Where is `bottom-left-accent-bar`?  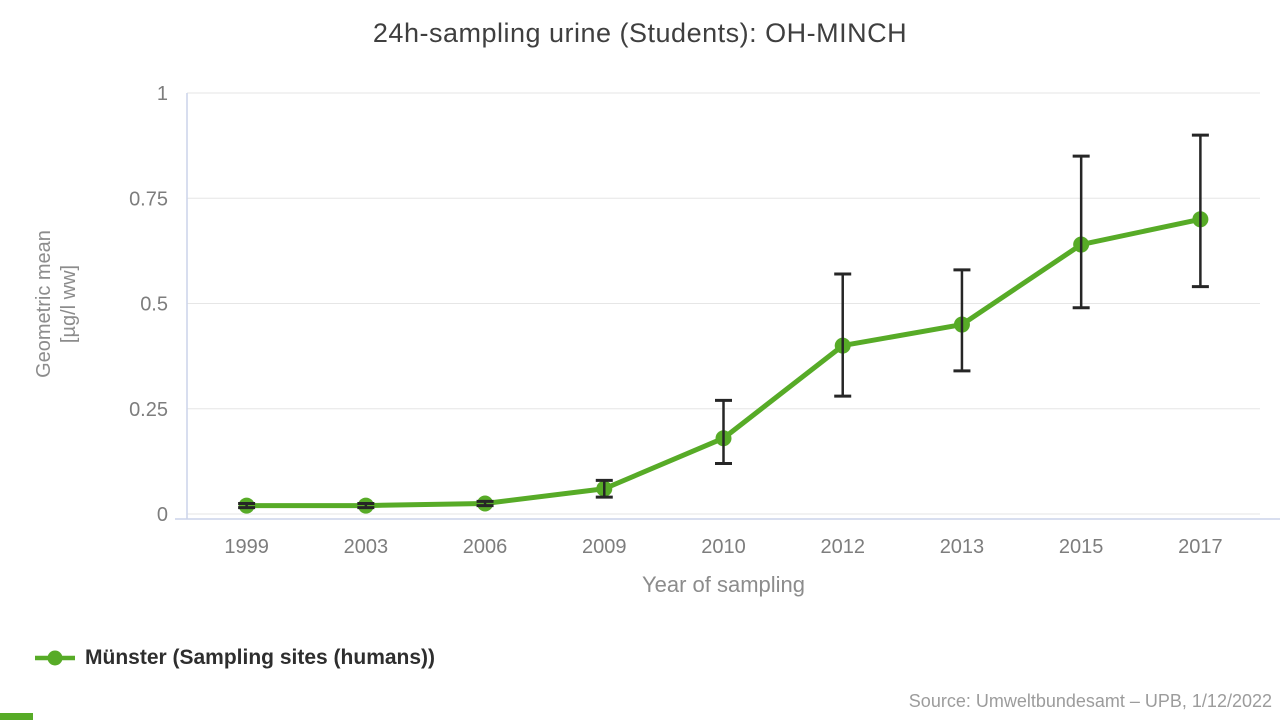 bottom-left-accent-bar is located at coordinates (16, 716).